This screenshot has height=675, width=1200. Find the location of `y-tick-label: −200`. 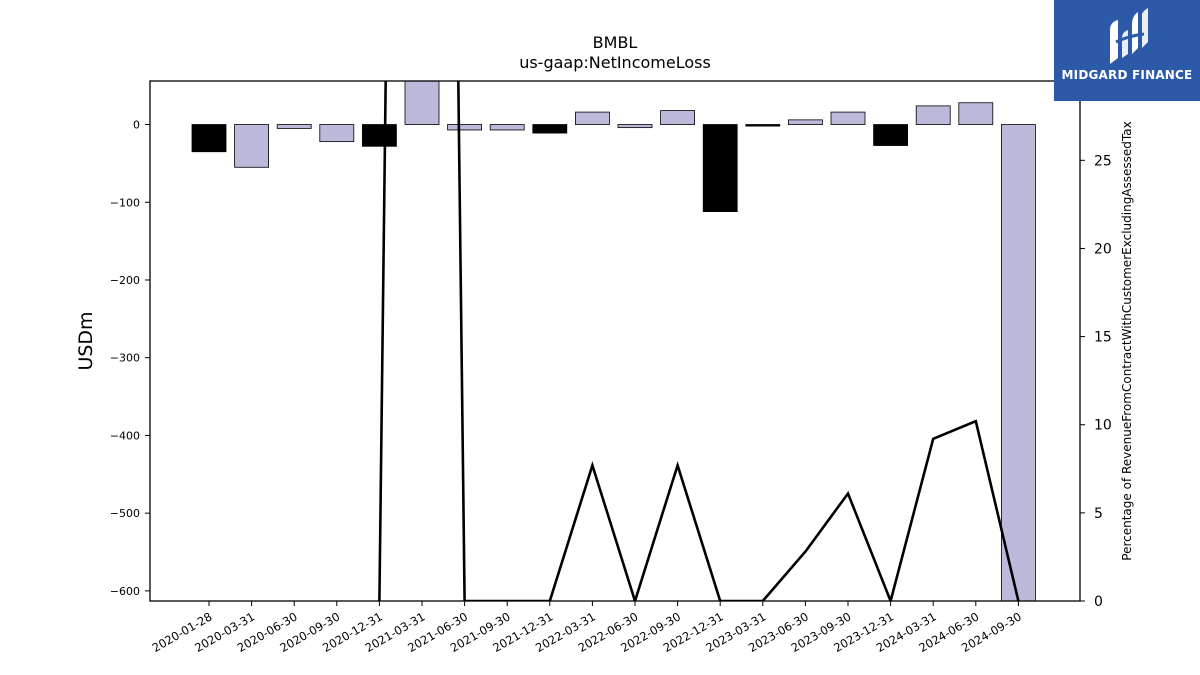

y-tick-label: −200 is located at coordinates (125, 280).